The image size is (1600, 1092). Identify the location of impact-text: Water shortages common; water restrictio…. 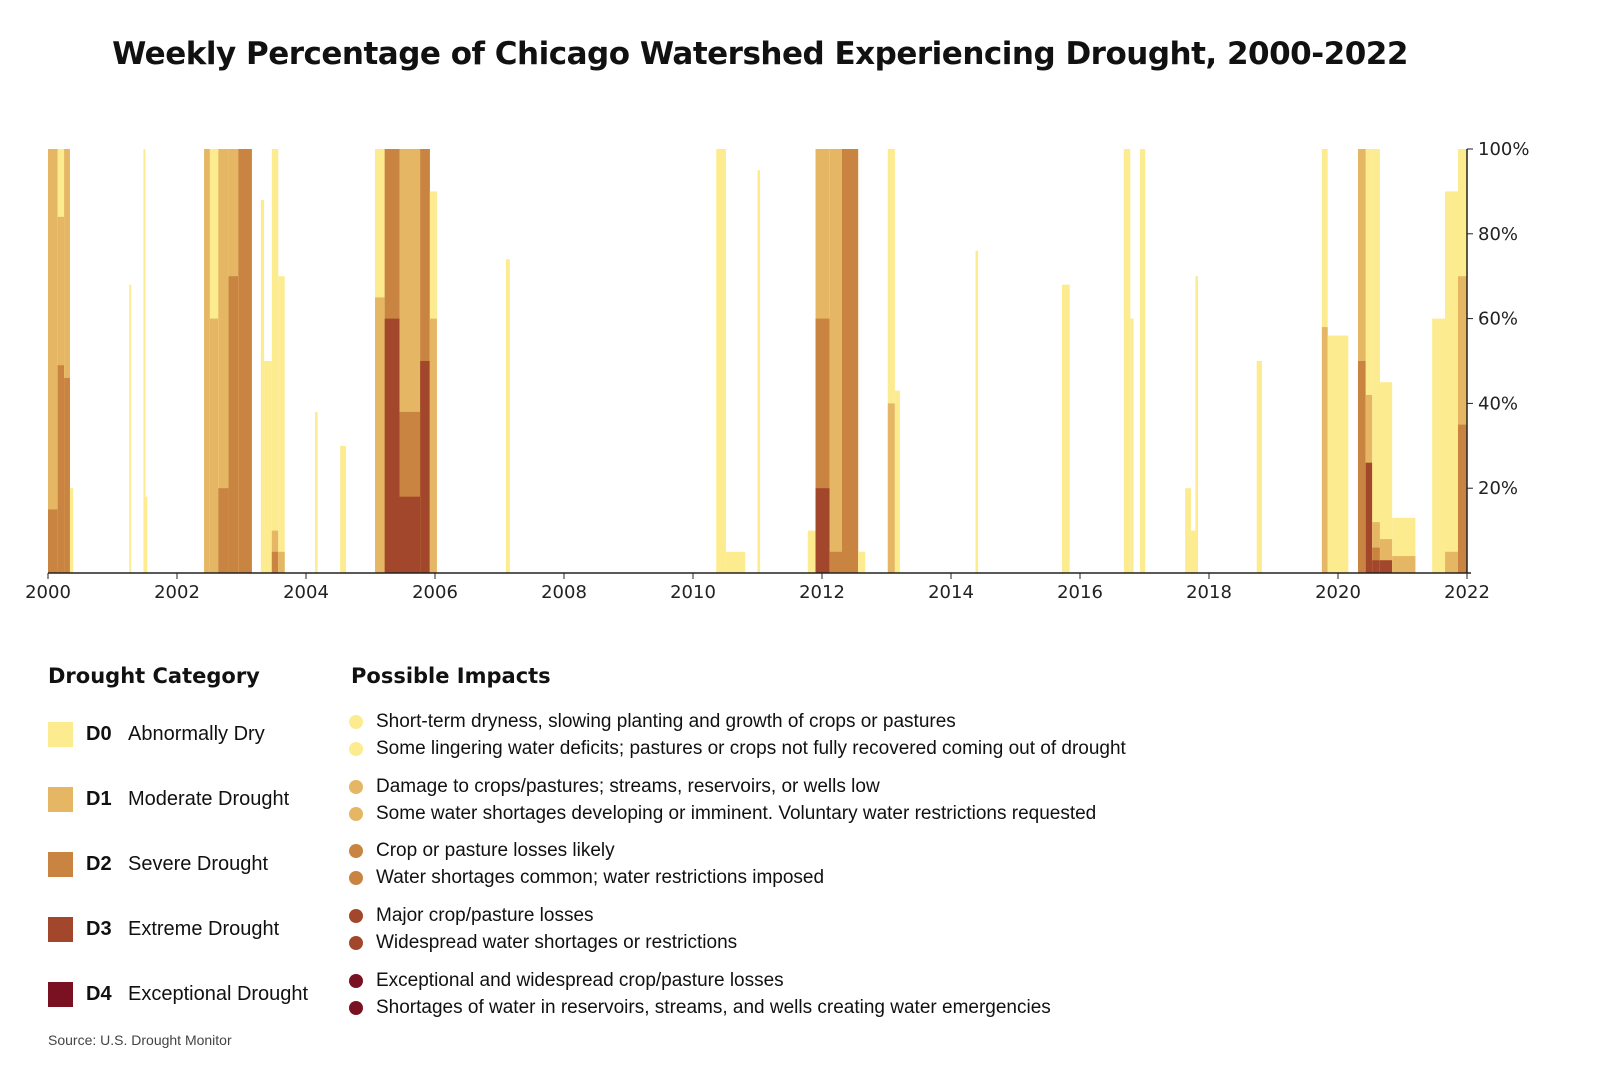
(600, 878).